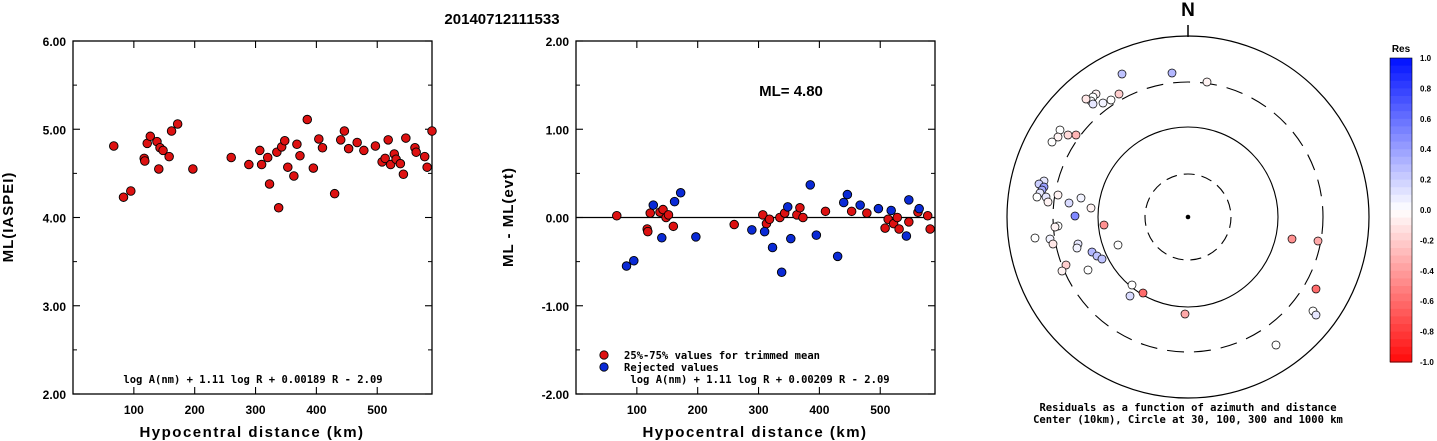  Describe the element at coordinates (604, 367) in the screenshot. I see `legend-marker-rejected` at that location.